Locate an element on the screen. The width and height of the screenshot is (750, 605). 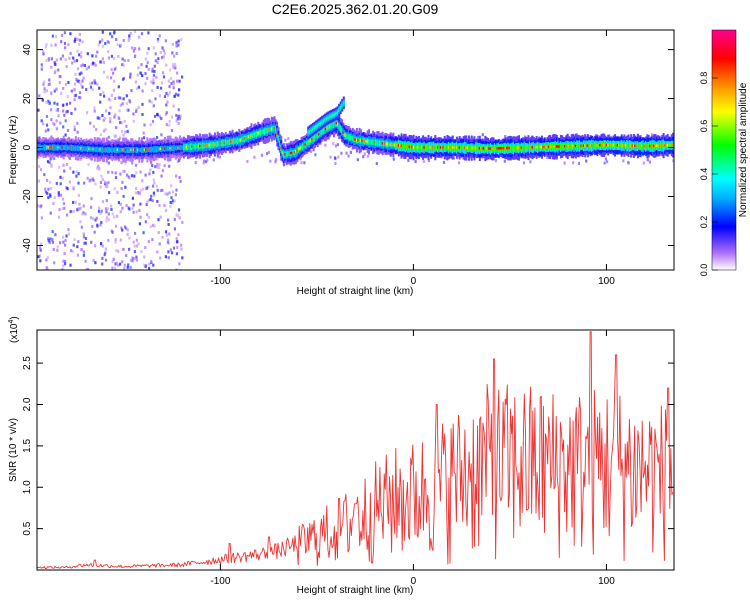
snr-y-tick-label: 1.5 is located at coordinates (27, 445).